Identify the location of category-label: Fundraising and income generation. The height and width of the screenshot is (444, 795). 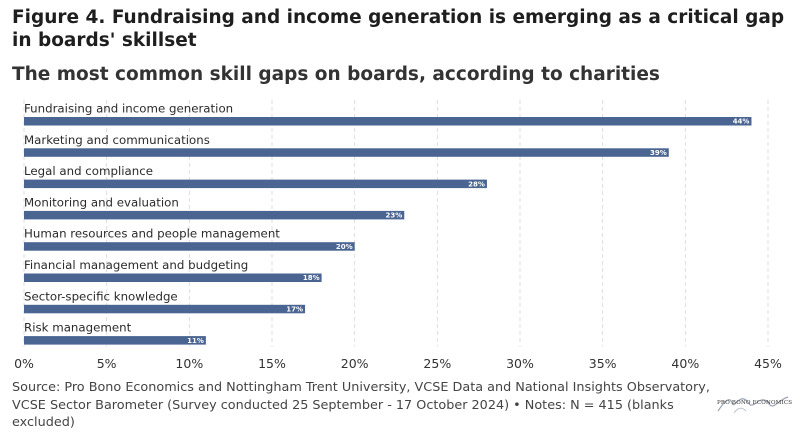
(128, 109).